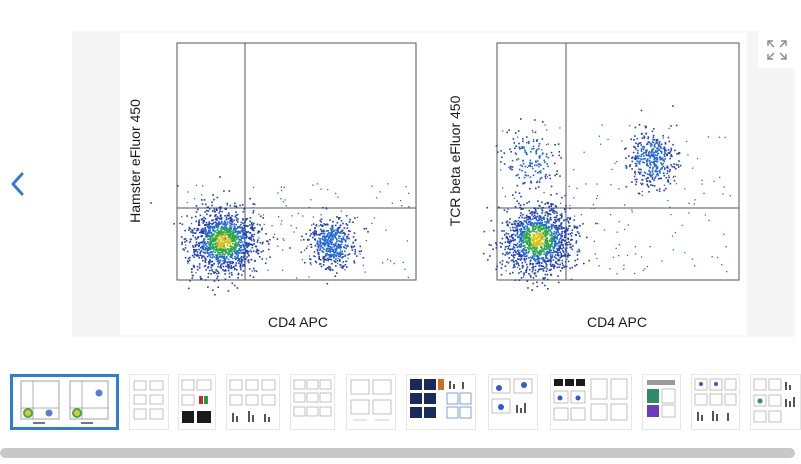  I want to click on plot-left-x-label: CD4 APC, so click(298, 322).